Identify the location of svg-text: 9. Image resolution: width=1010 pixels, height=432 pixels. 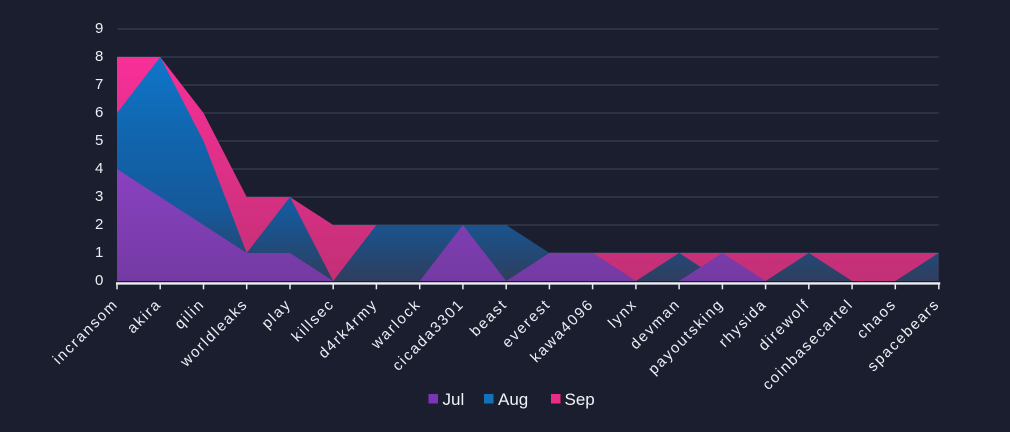
(99, 28).